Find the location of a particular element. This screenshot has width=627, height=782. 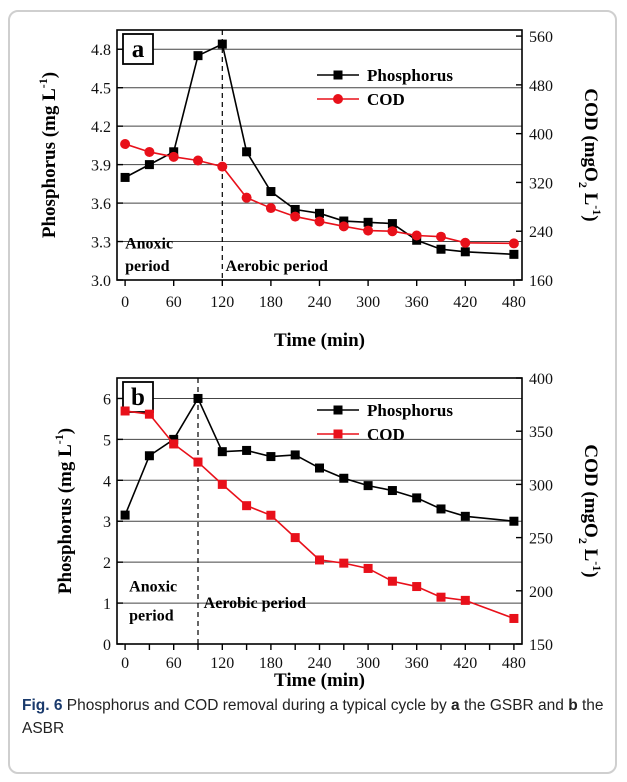

y-tick-label: 4.5 is located at coordinates (101, 89).